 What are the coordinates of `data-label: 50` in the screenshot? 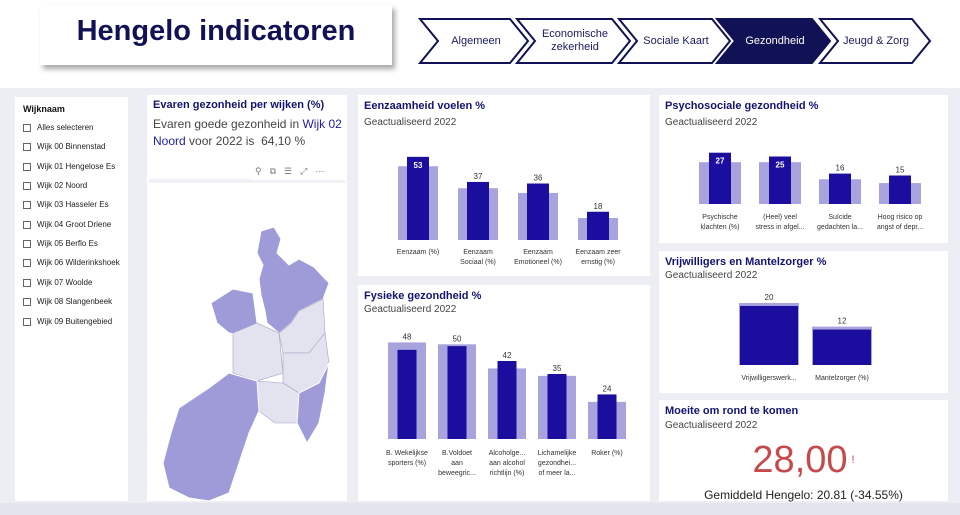 It's located at (457, 338).